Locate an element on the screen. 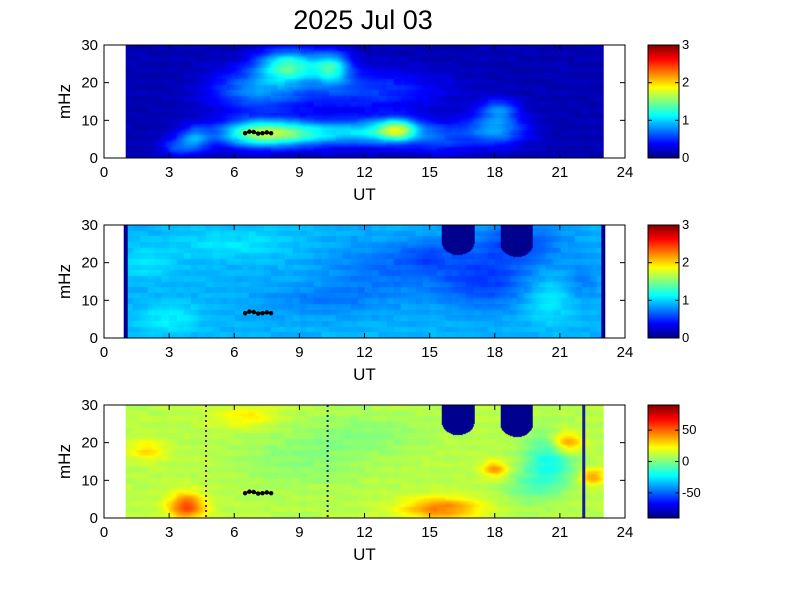  colorbar-tick-label: -50 is located at coordinates (691, 492).